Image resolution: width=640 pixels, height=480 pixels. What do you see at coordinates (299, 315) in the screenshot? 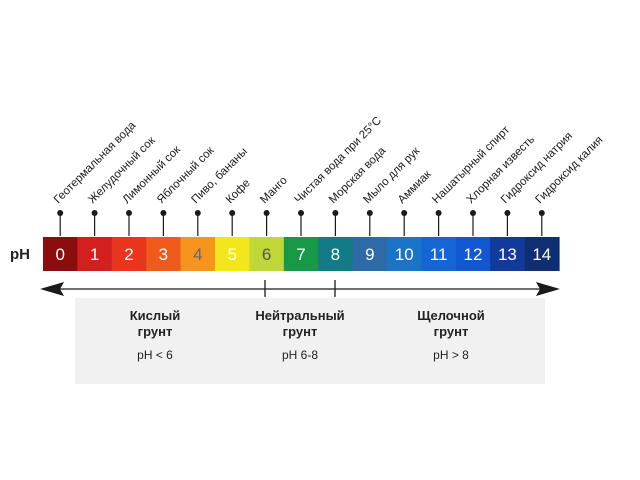
I see `zone-neutral-title: Нейтральный` at bounding box center [299, 315].